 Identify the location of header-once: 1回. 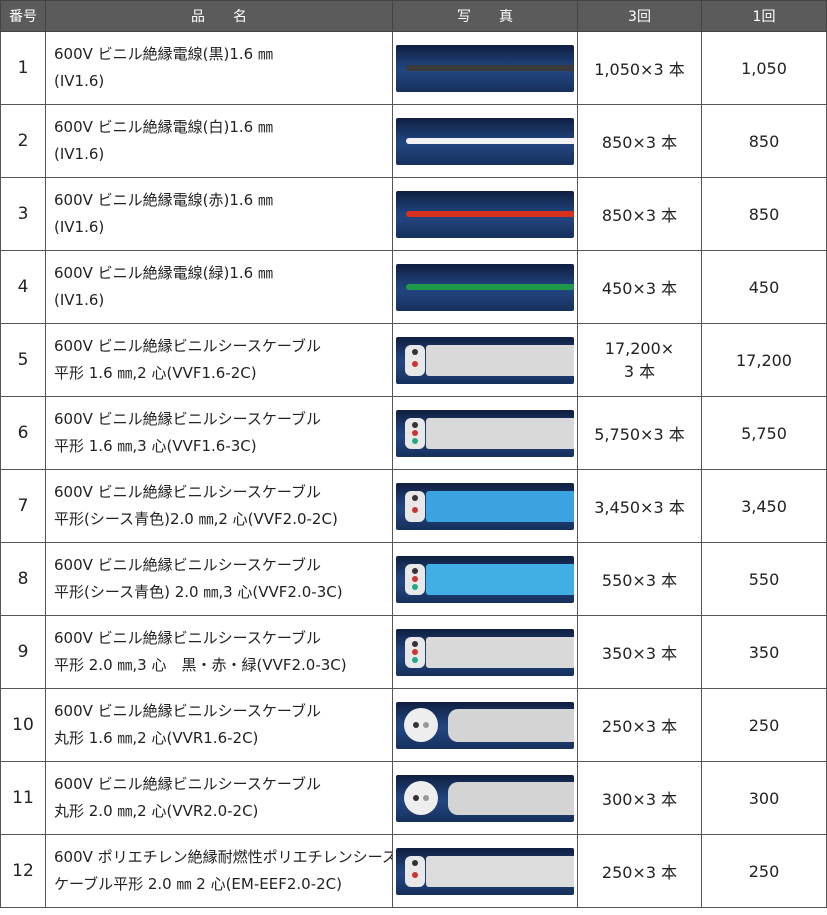
(764, 16).